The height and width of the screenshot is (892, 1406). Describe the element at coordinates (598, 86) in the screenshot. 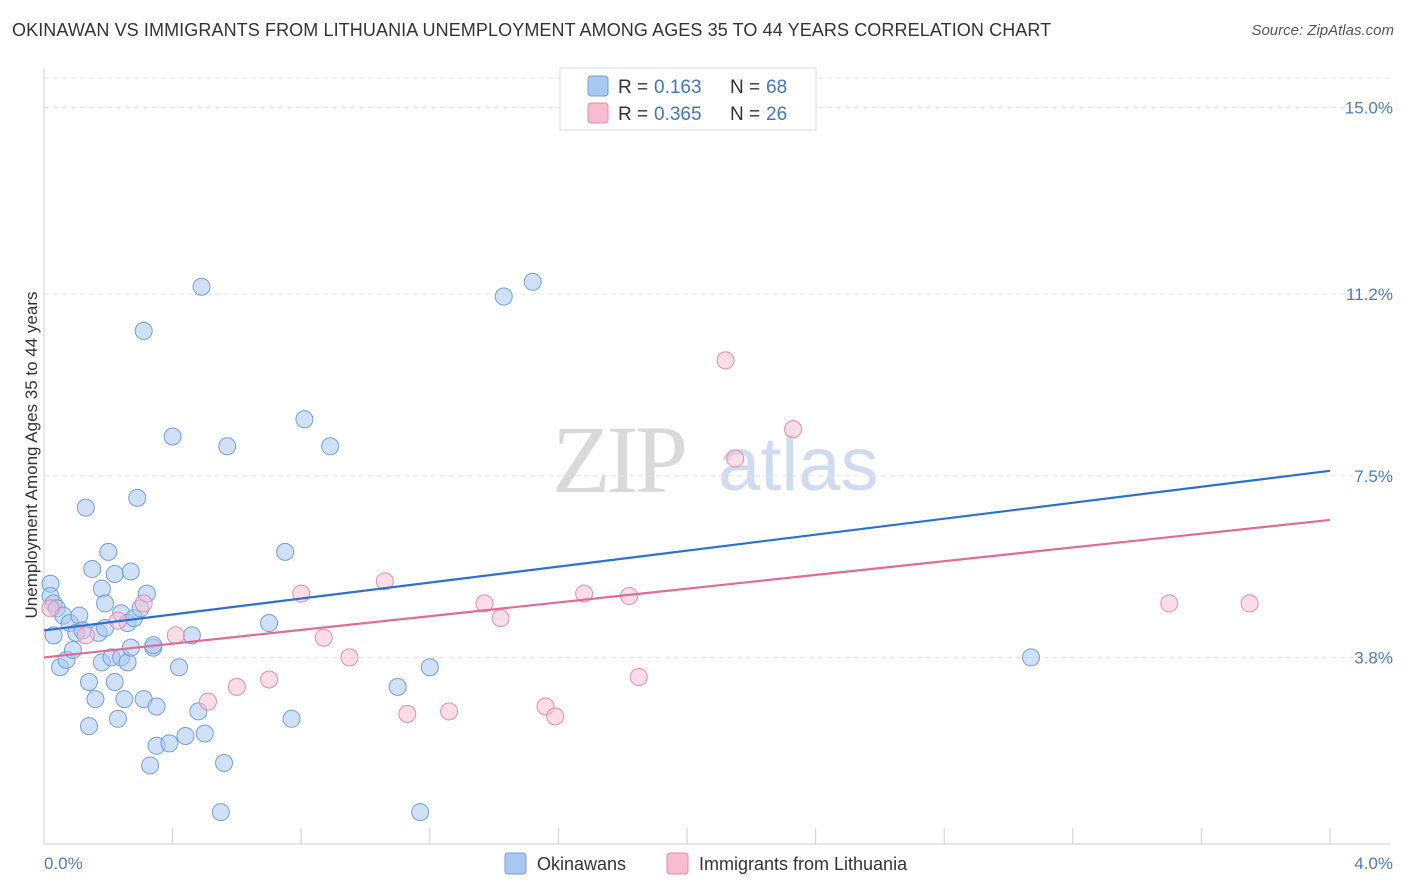

I see `legend-swatch-okinawans` at that location.